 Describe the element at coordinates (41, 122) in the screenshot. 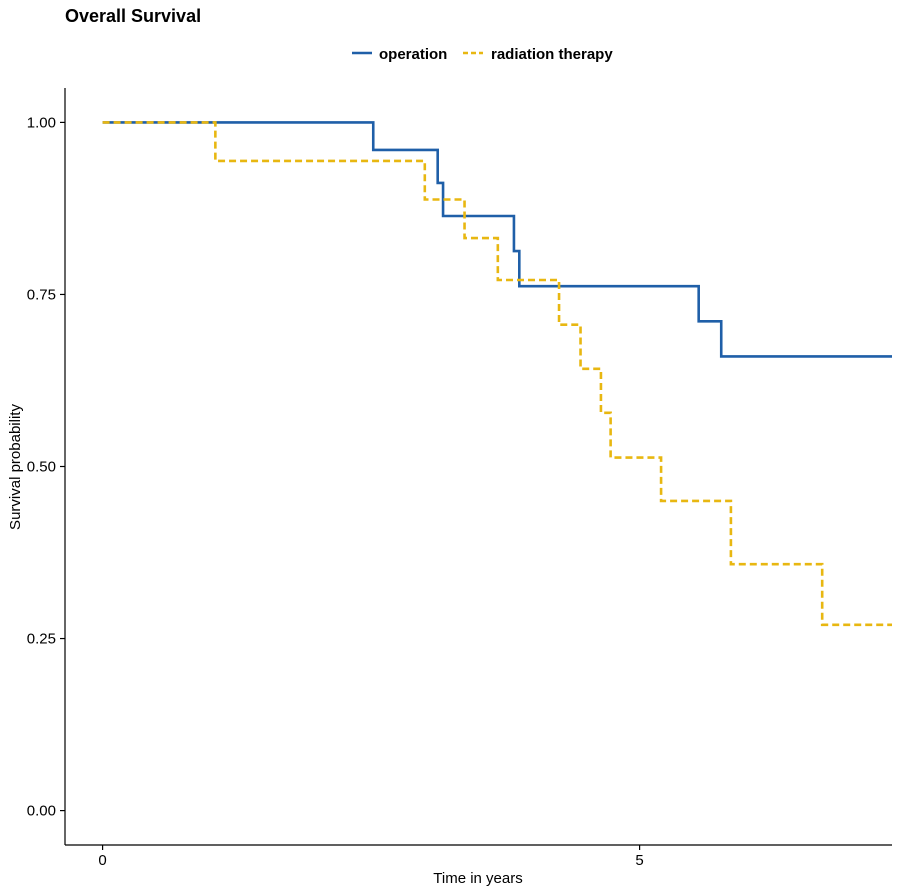

I see `y-tick-label: 1.00` at that location.